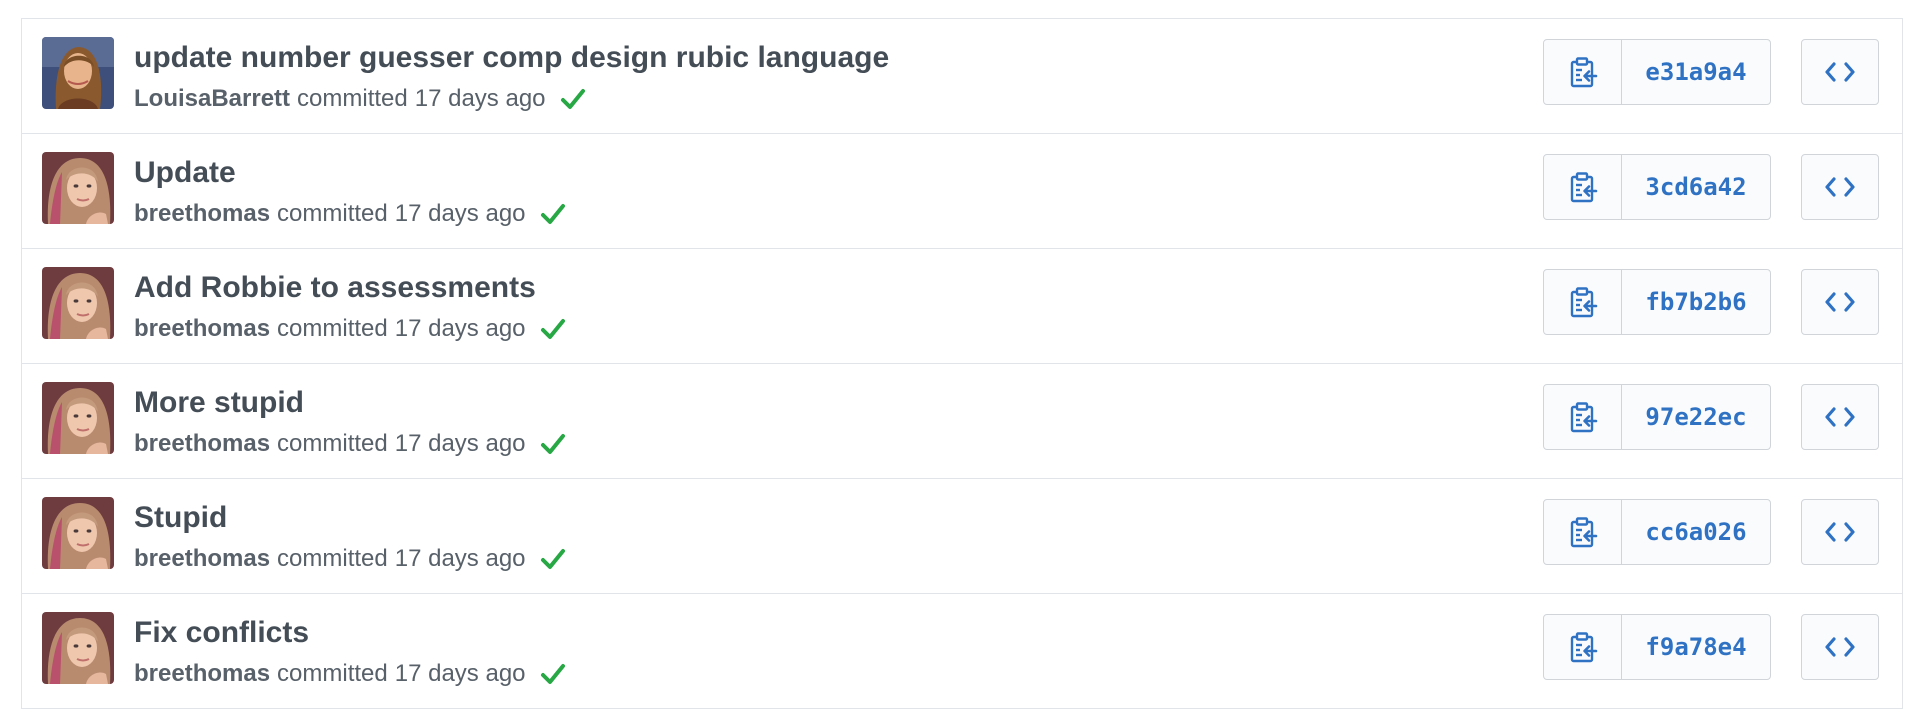 The height and width of the screenshot is (728, 1916). Describe the element at coordinates (1696, 532) in the screenshot. I see `commit-sha-link: cc6a026` at that location.